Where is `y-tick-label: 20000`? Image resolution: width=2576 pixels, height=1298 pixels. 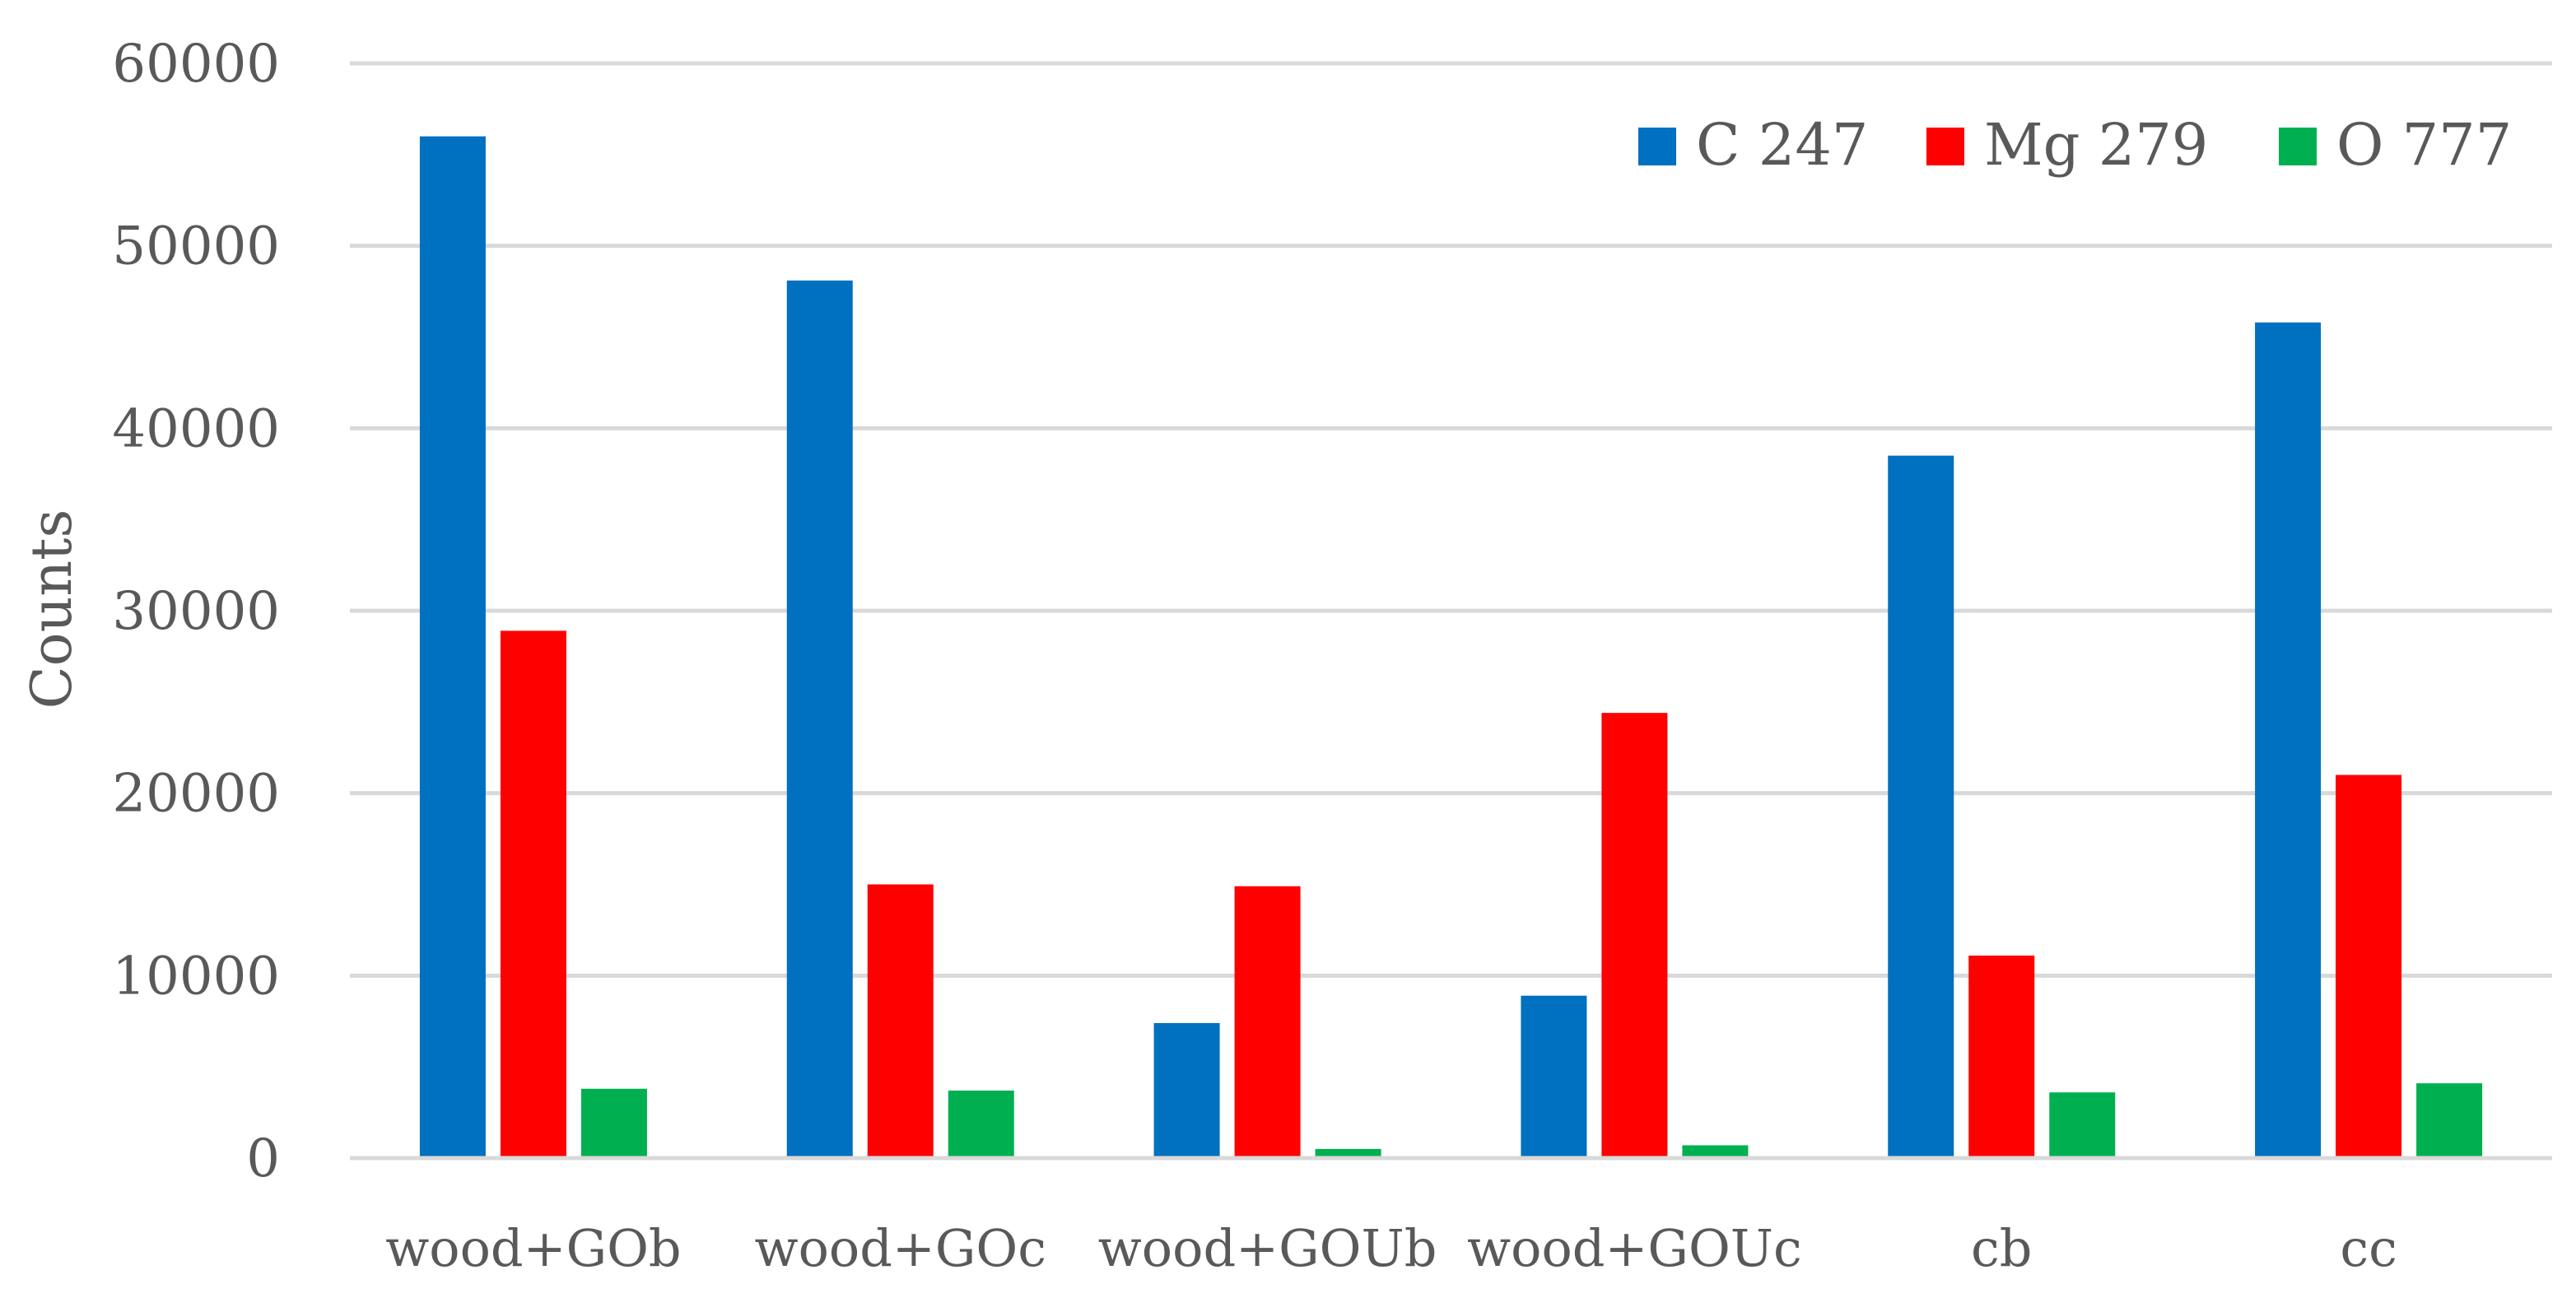
y-tick-label: 20000 is located at coordinates (196, 794).